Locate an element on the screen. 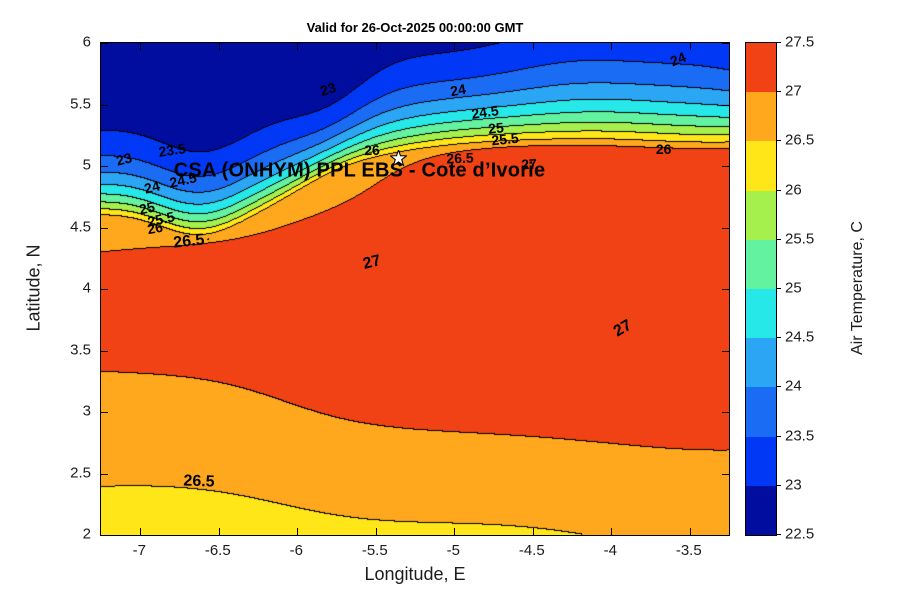  contour-label: 25.5 is located at coordinates (505, 139).